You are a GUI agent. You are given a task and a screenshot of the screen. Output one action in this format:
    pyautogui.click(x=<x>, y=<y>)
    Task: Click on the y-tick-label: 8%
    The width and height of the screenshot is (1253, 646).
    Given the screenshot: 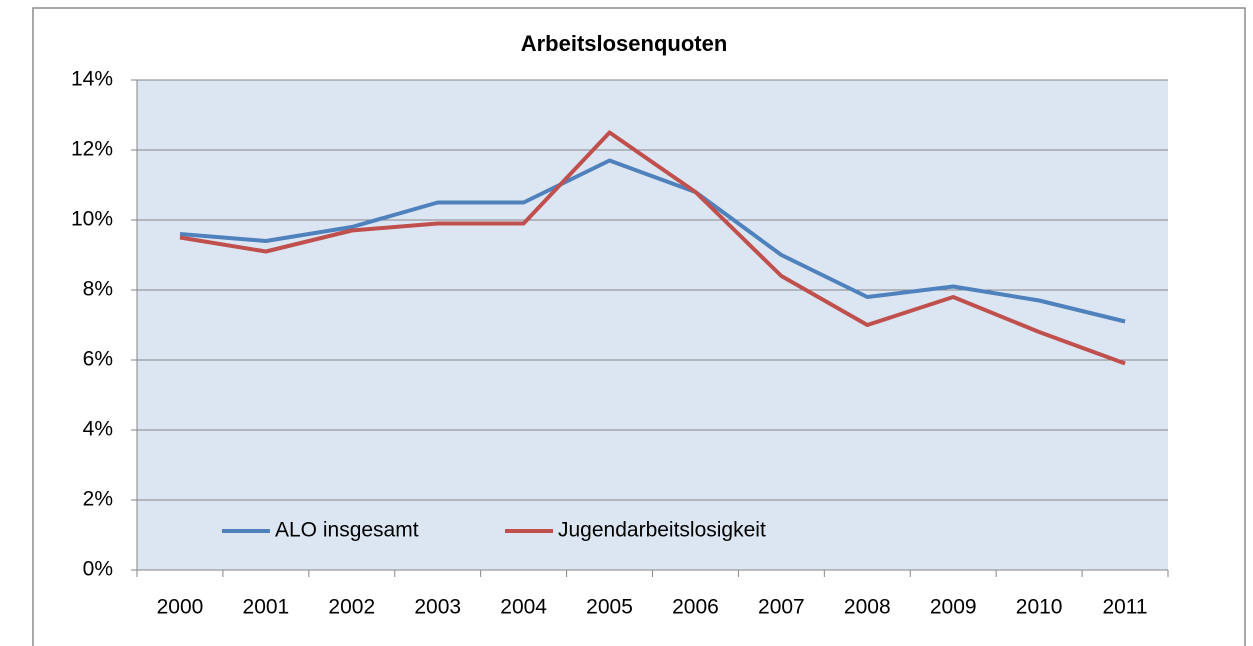 What is the action you would take?
    pyautogui.click(x=98, y=289)
    